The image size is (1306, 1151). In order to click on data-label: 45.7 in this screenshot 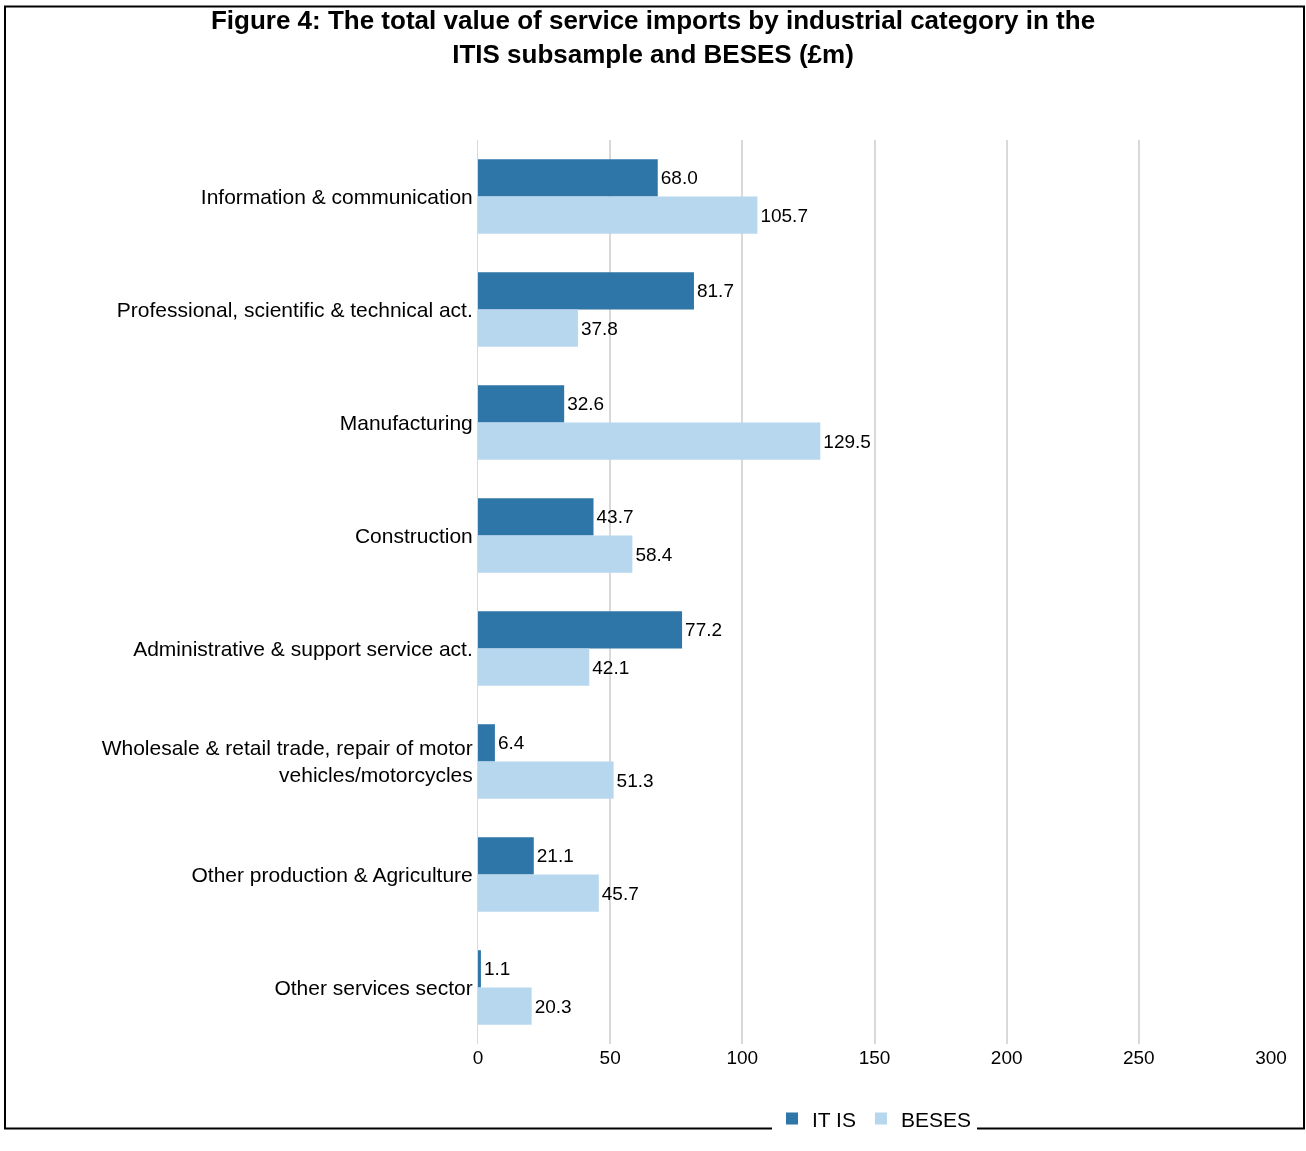, I will do `click(620, 893)`.